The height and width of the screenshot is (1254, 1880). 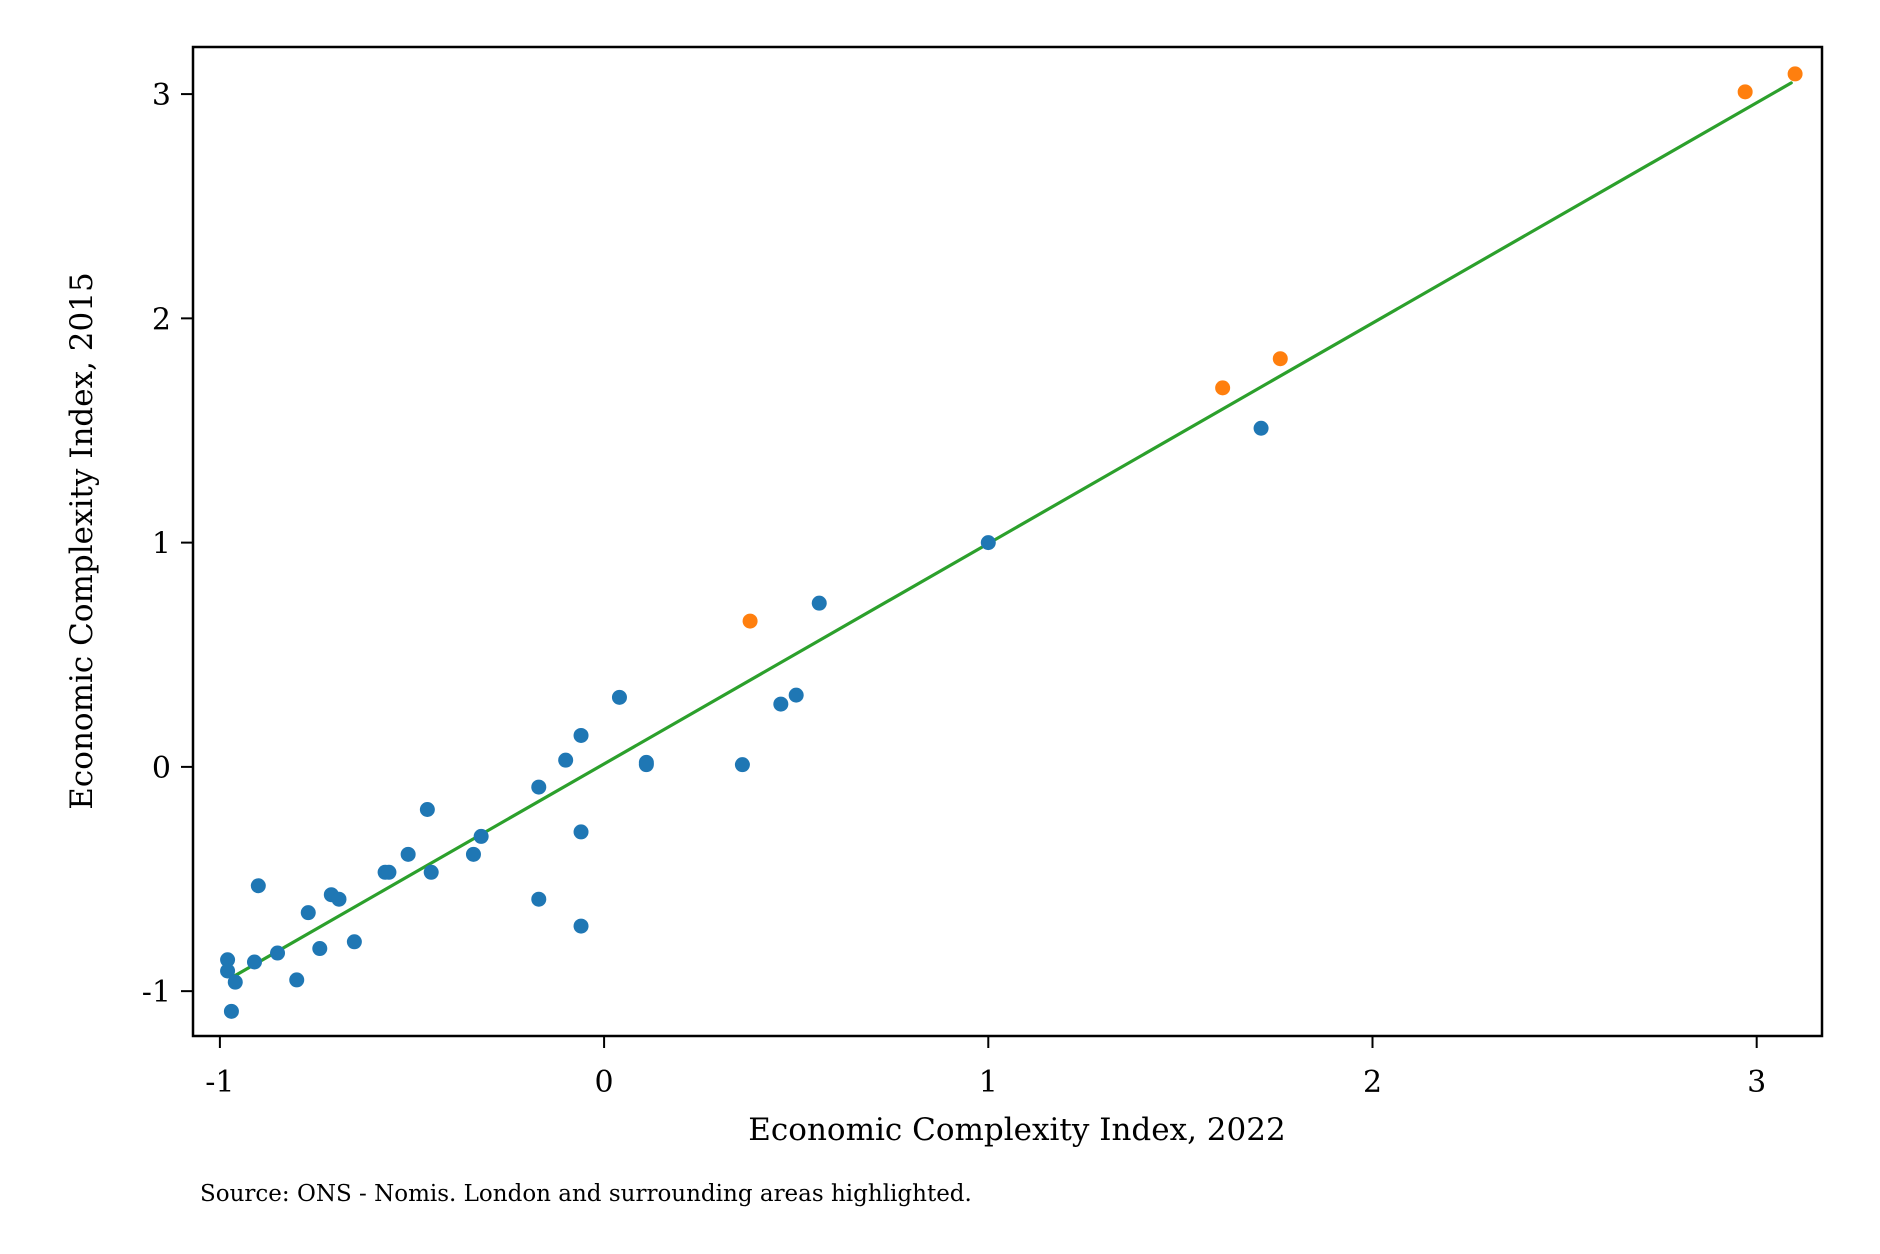 What do you see at coordinates (156, 992) in the screenshot?
I see `y-tick-label: -1` at bounding box center [156, 992].